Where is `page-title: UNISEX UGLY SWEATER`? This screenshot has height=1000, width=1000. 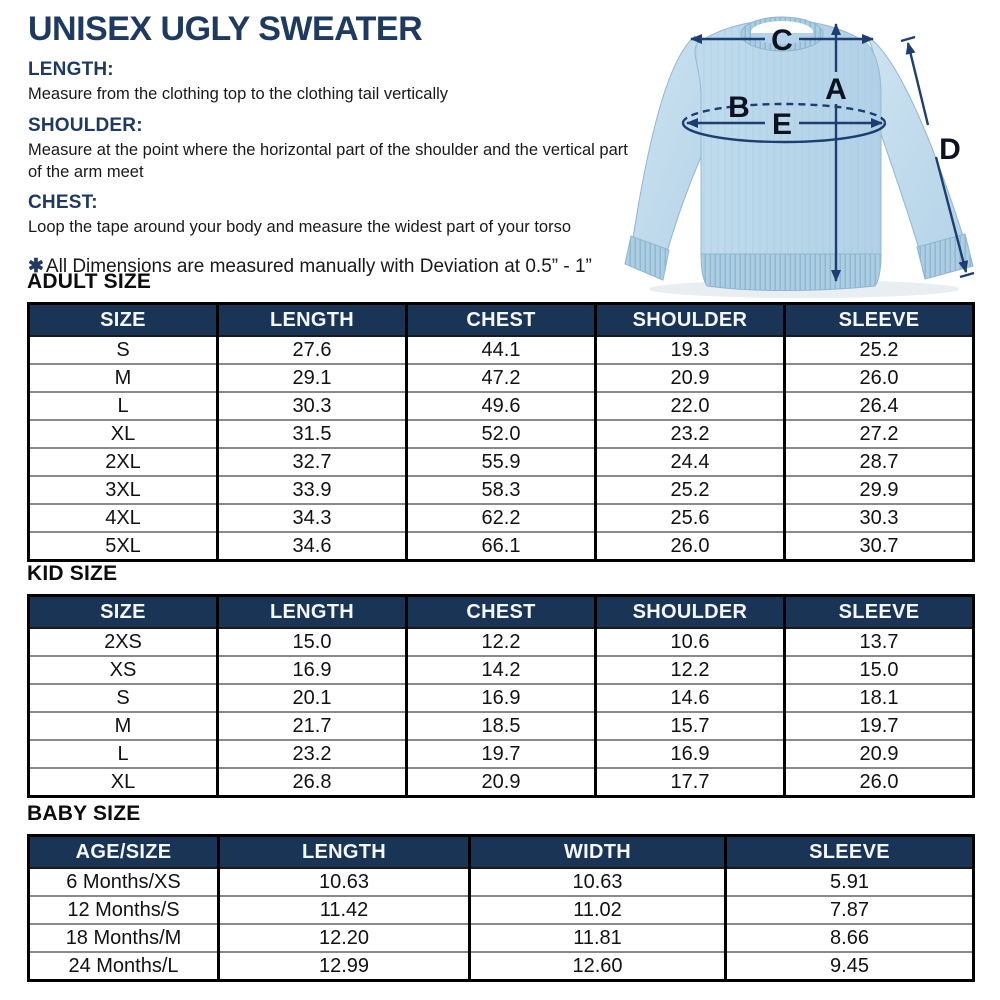 page-title: UNISEX UGLY SWEATER is located at coordinates (225, 29).